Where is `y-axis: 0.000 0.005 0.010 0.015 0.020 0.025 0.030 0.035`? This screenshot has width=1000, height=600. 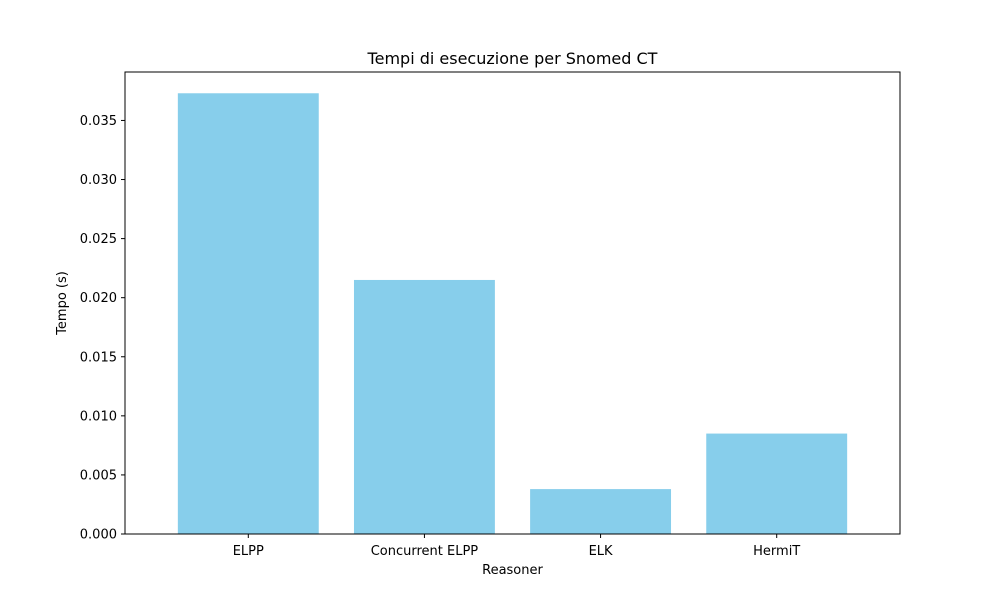
y-axis: 0.000 0.005 0.010 0.015 0.020 0.025 0.030 0.035 is located at coordinates (102, 328).